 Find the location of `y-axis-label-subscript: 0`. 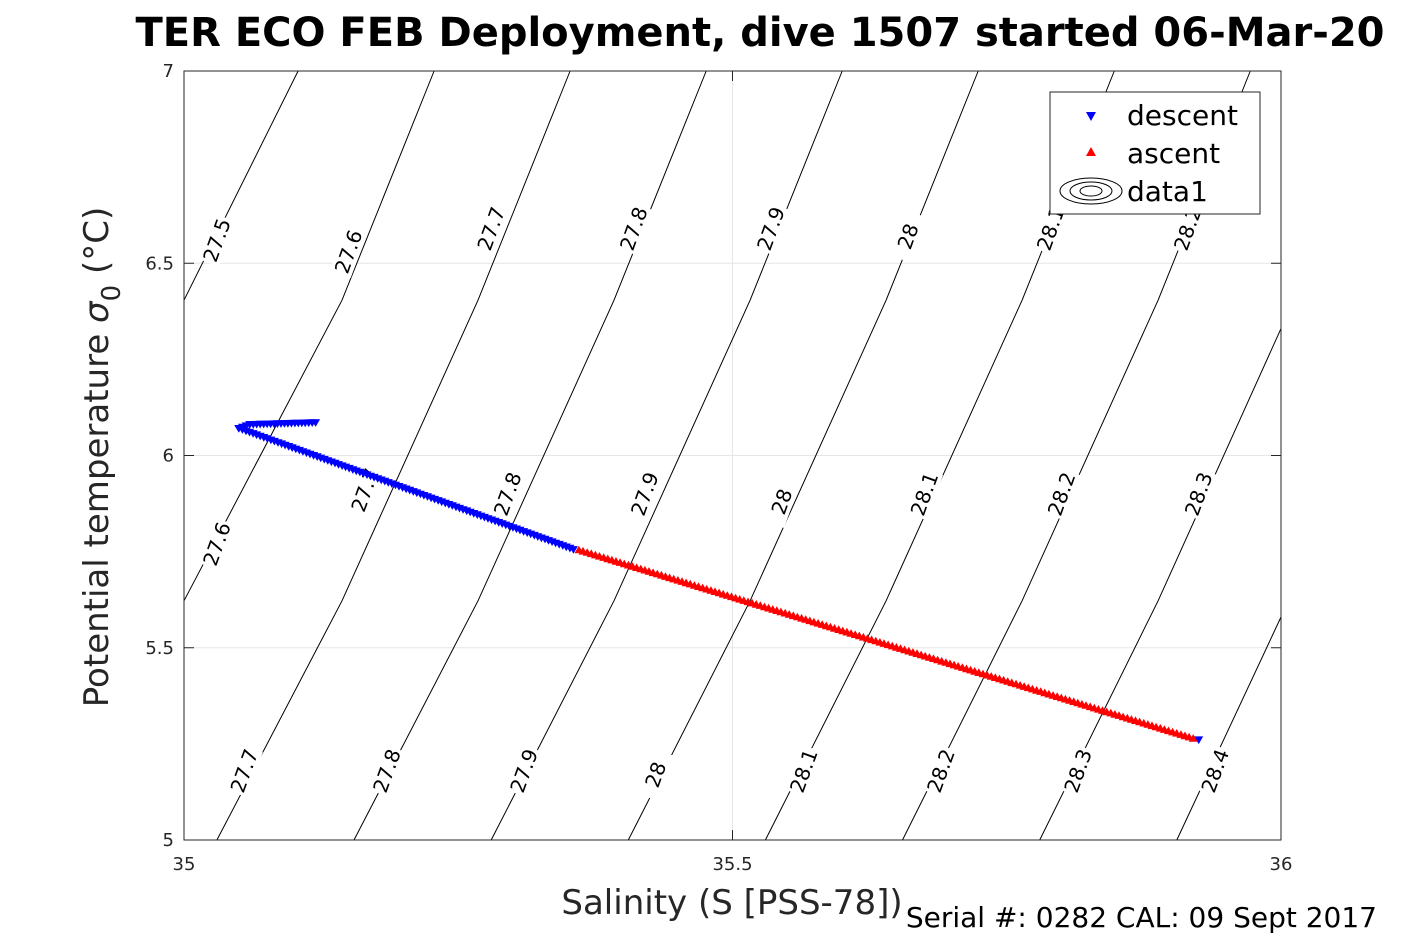

y-axis-label-subscript: 0 is located at coordinates (112, 293).